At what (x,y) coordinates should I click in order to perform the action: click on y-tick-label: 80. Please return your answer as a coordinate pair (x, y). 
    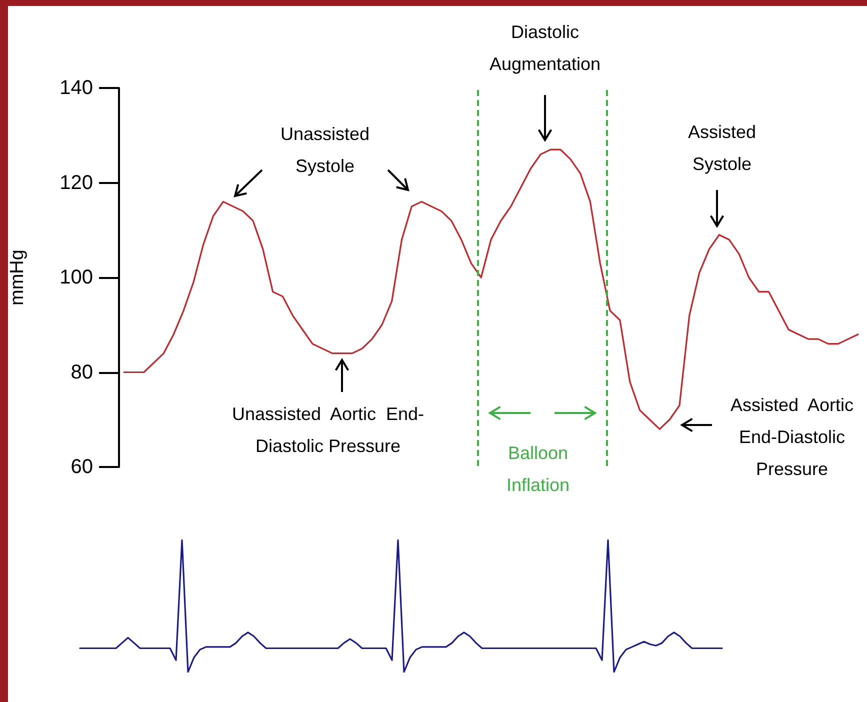
    Looking at the image, I should click on (81, 372).